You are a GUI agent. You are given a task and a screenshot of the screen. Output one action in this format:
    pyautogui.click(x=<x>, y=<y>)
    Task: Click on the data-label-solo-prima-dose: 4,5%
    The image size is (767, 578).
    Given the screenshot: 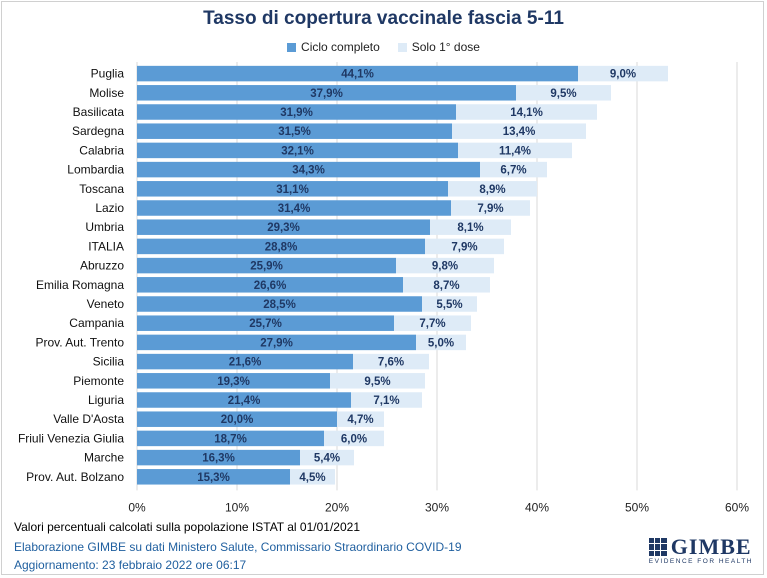 What is the action you would take?
    pyautogui.click(x=312, y=478)
    